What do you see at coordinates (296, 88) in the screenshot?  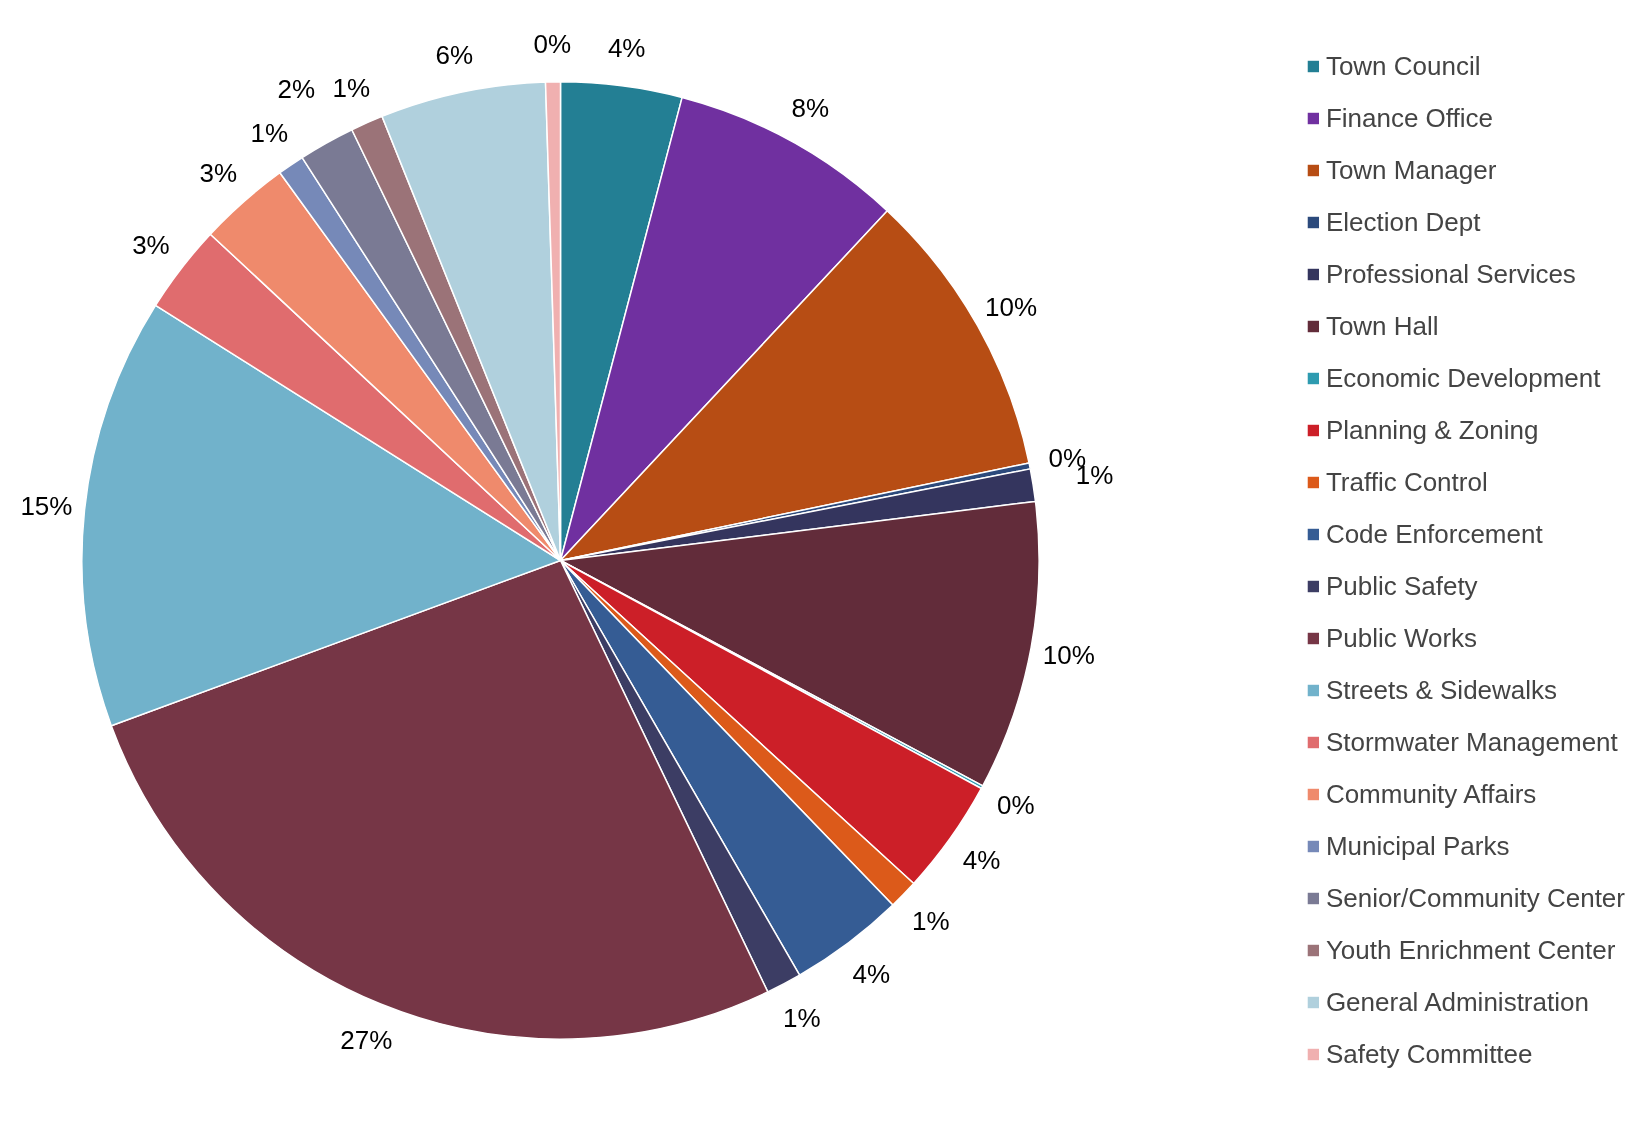 I see `data-label: 2%` at bounding box center [296, 88].